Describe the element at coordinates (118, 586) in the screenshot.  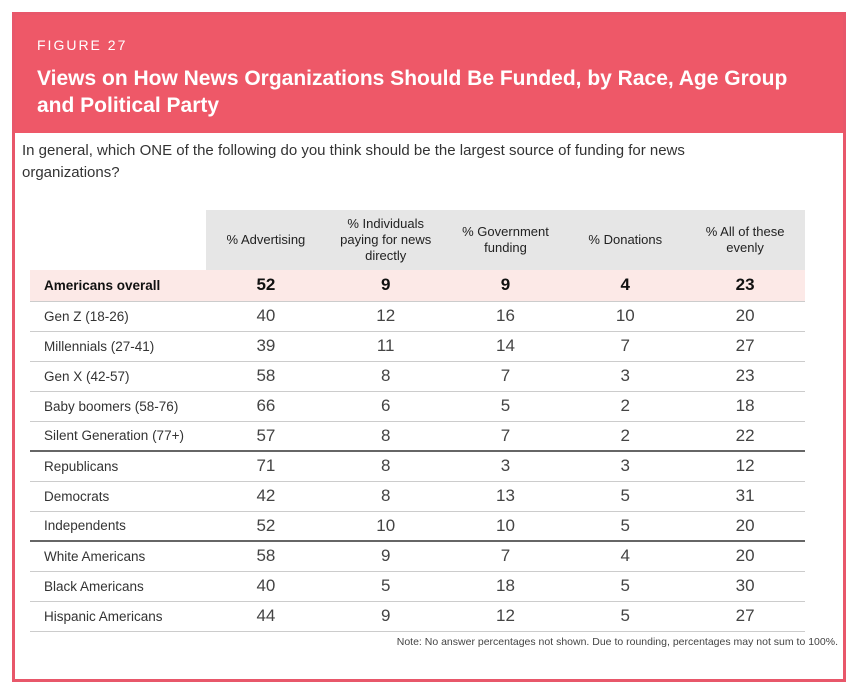
I see `row-label: Black Americans` at that location.